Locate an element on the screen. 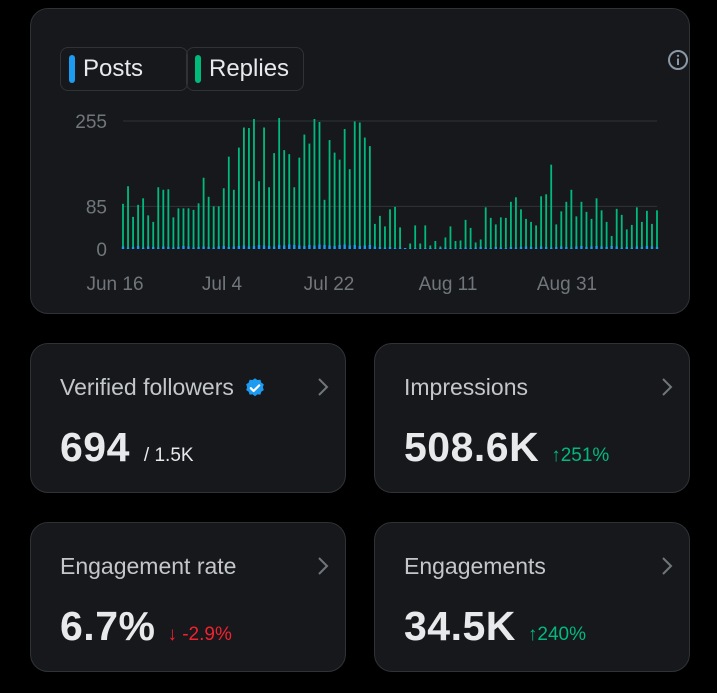  arrow-up-icon: ↑ is located at coordinates (556, 455).